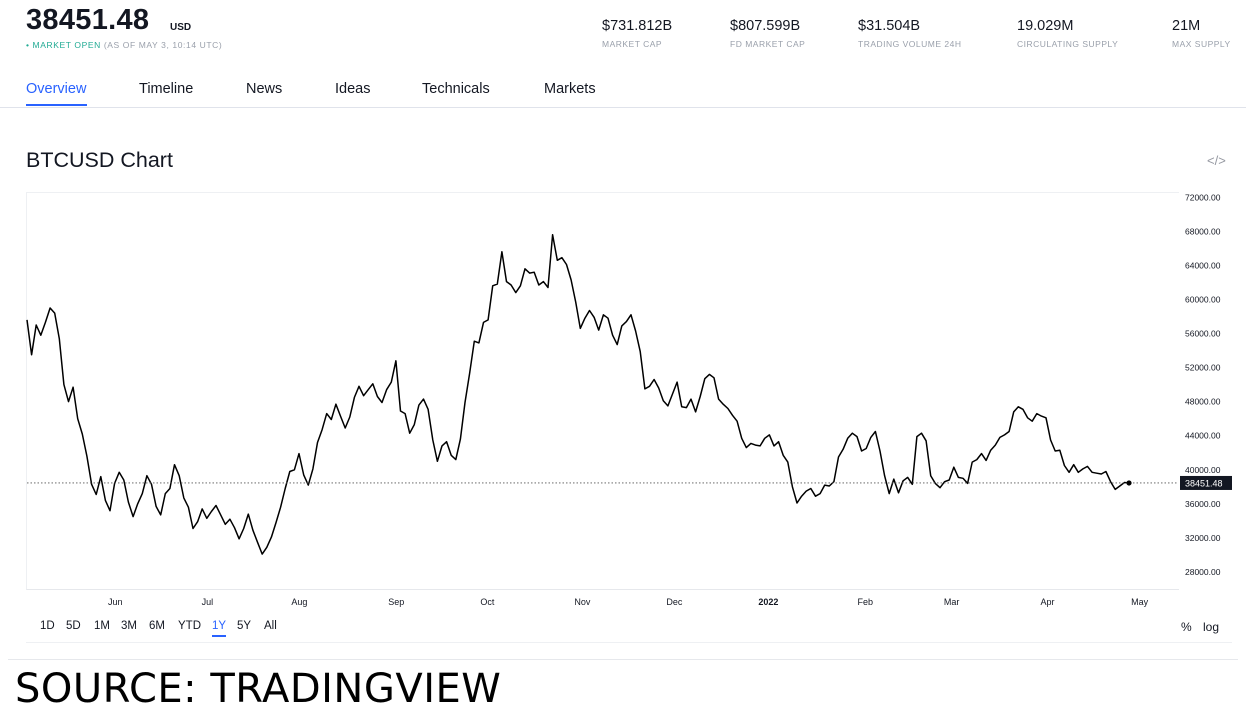 The height and width of the screenshot is (720, 1246). What do you see at coordinates (270, 626) in the screenshot?
I see `range-all-button: All` at bounding box center [270, 626].